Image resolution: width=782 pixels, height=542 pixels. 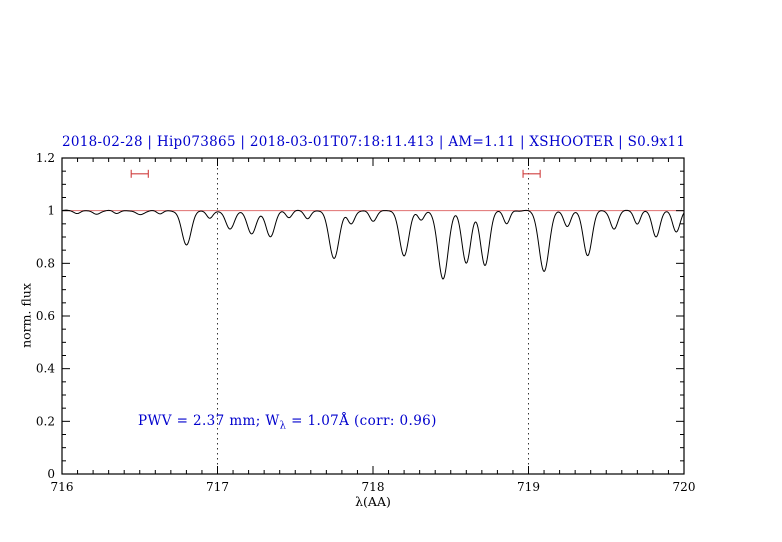 What do you see at coordinates (45, 263) in the screenshot?
I see `svg-text: 0.8` at bounding box center [45, 263].